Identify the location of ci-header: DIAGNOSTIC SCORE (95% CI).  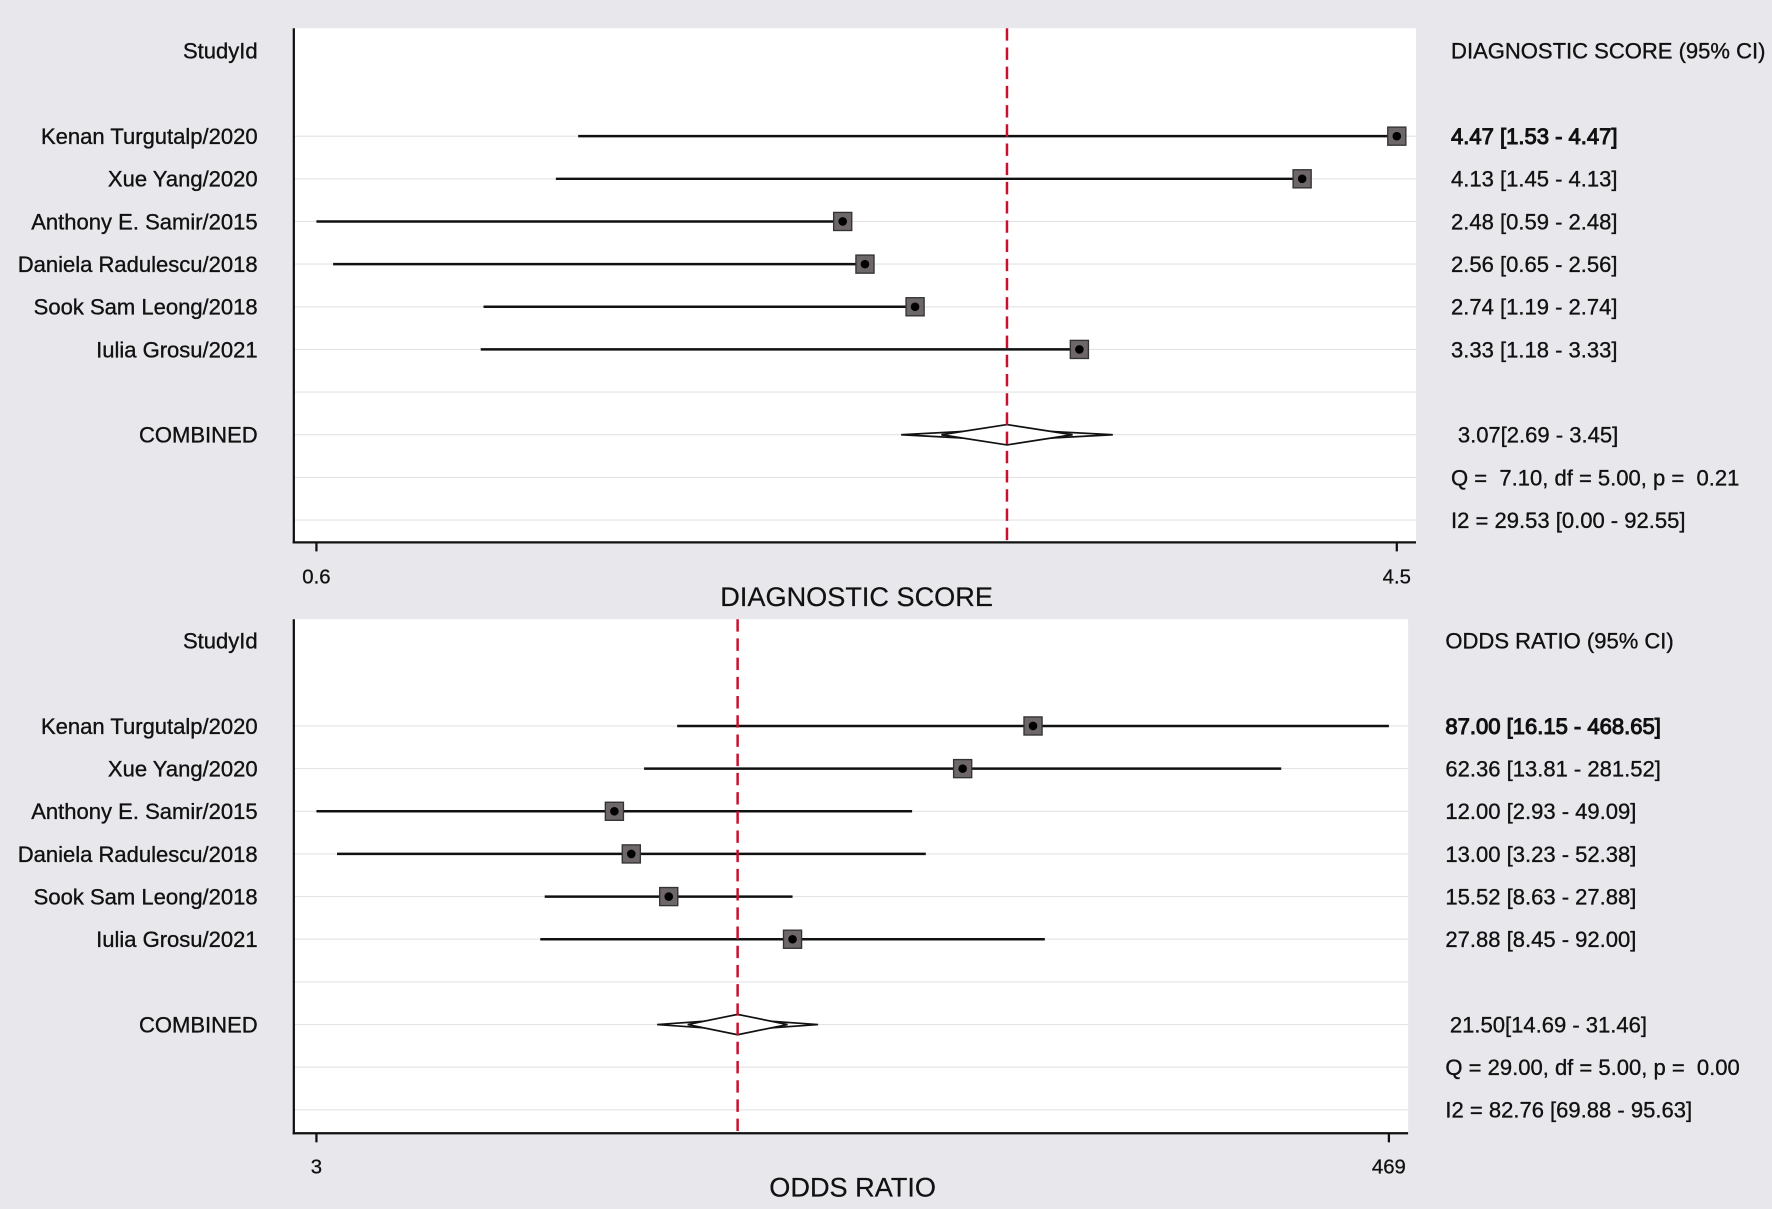
(1608, 51).